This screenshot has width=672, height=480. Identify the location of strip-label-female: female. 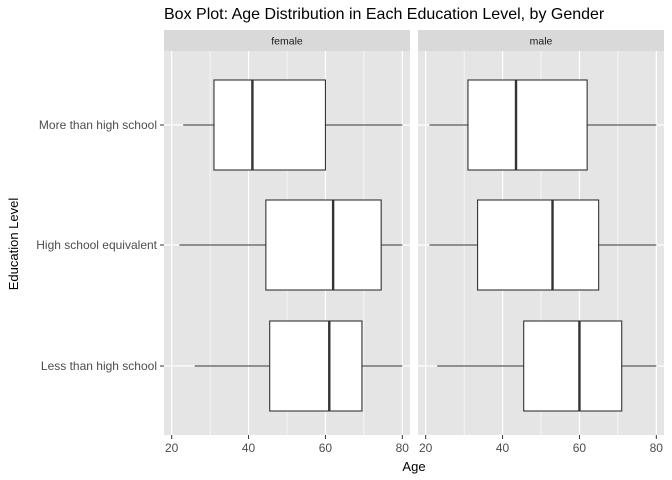
(287, 42).